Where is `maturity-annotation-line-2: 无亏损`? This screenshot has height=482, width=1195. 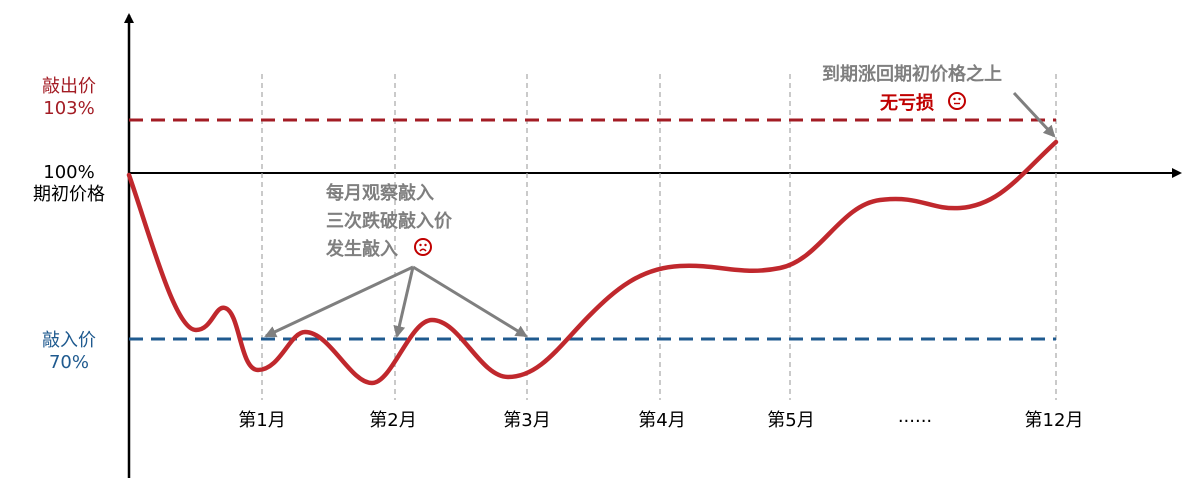 maturity-annotation-line-2: 无亏损 is located at coordinates (907, 103).